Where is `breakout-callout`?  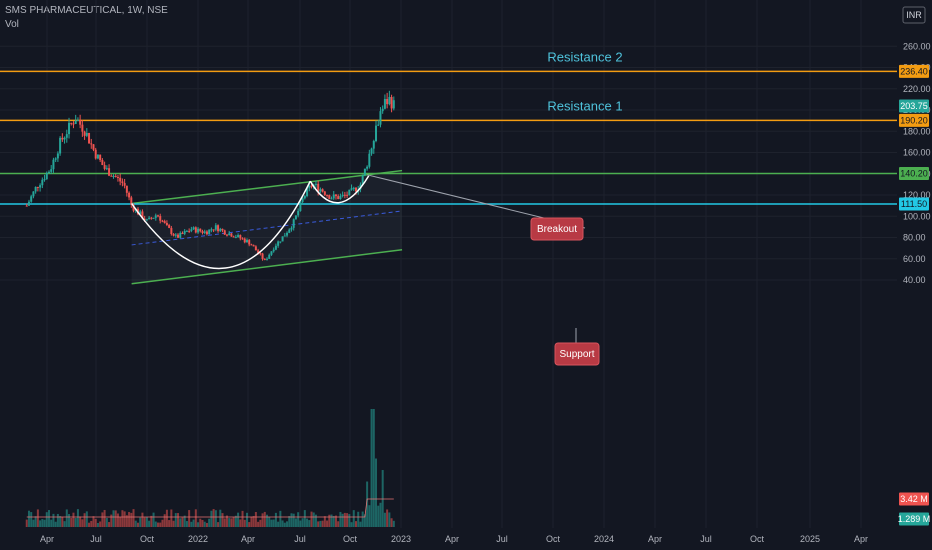 breakout-callout is located at coordinates (557, 229).